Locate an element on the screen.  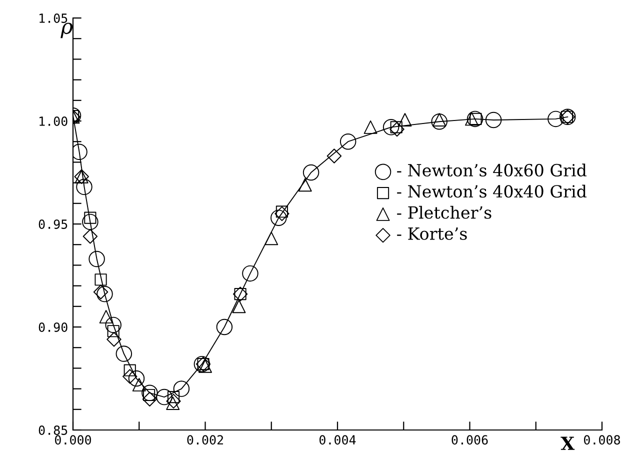
y-tick-label: 0.90 is located at coordinates (53, 327).